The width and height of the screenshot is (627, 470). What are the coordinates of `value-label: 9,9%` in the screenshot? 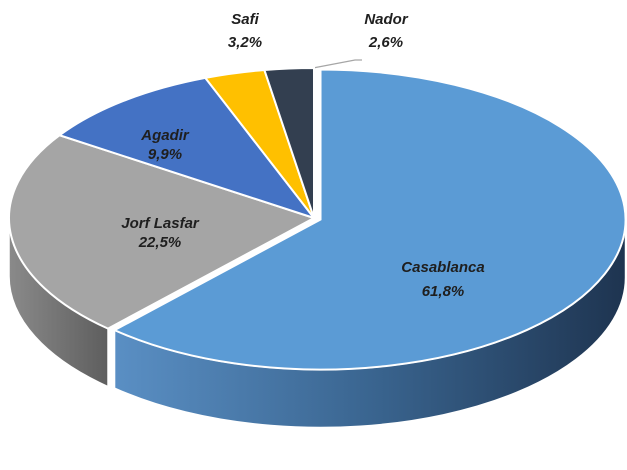 It's located at (165, 154).